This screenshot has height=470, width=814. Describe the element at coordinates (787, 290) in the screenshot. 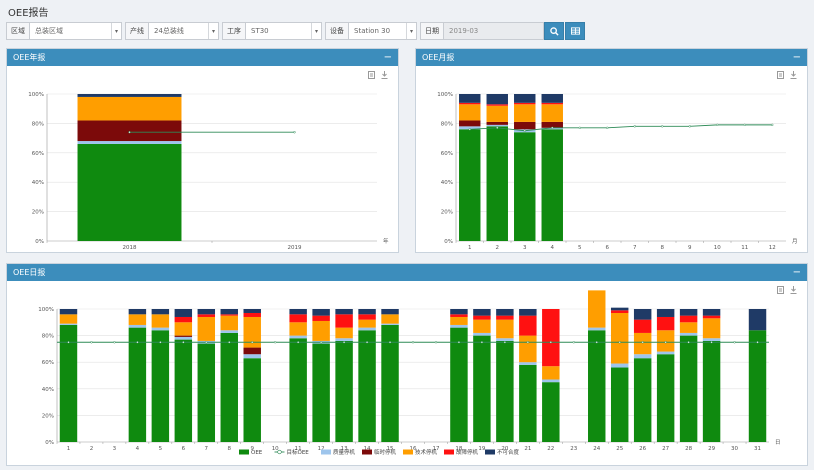

I see `chart-tools` at that location.